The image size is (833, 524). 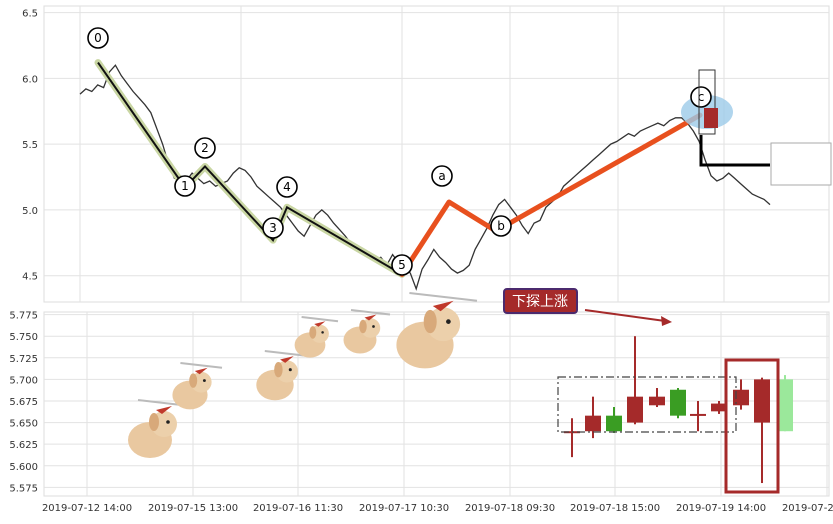 I want to click on wave-label-2: 2, so click(x=205, y=148).